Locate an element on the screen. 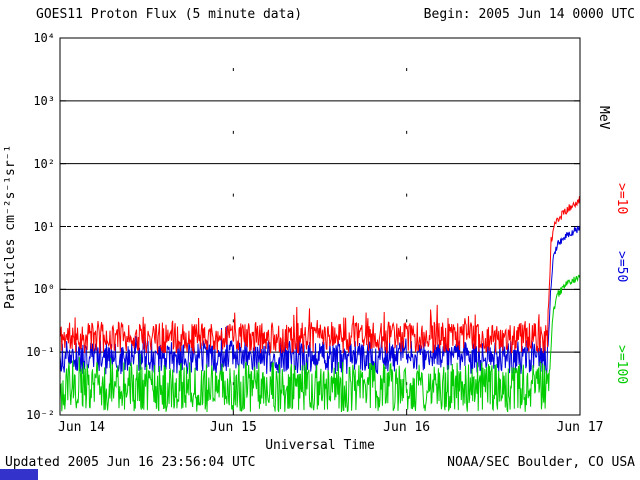 The height and width of the screenshot is (480, 640). y-tick-label: 10⁴ is located at coordinates (44, 38).